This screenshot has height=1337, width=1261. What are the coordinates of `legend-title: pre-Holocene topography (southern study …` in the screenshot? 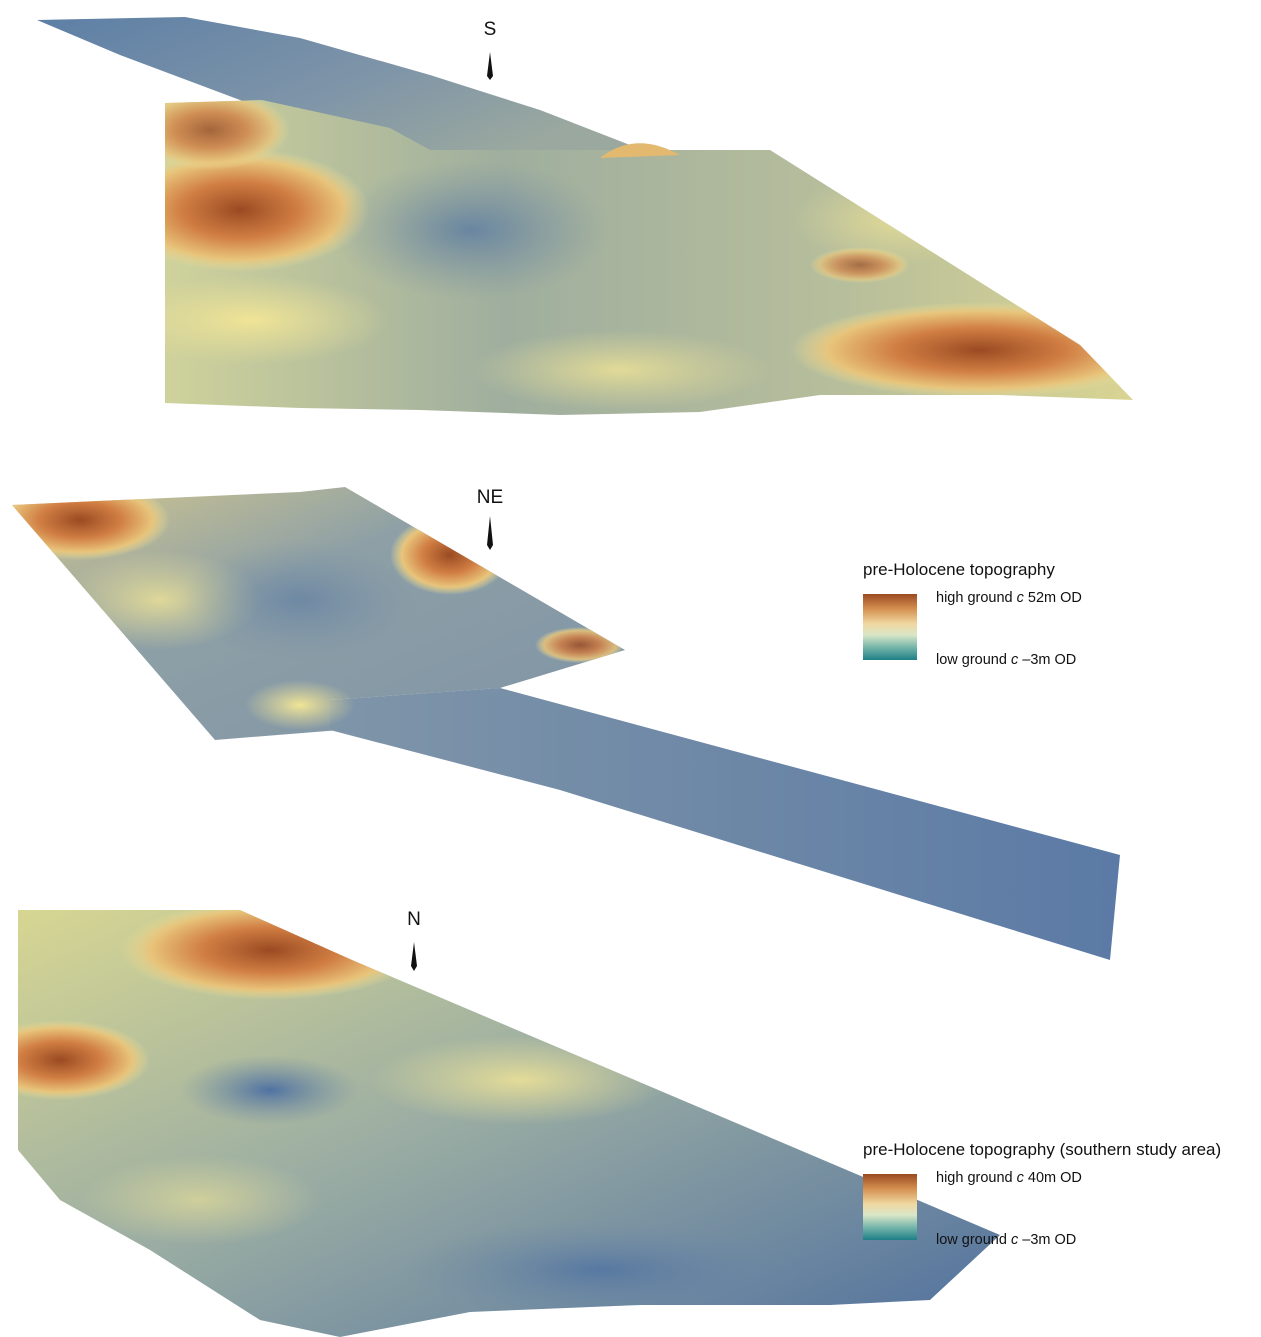 It's located at (1042, 1149).